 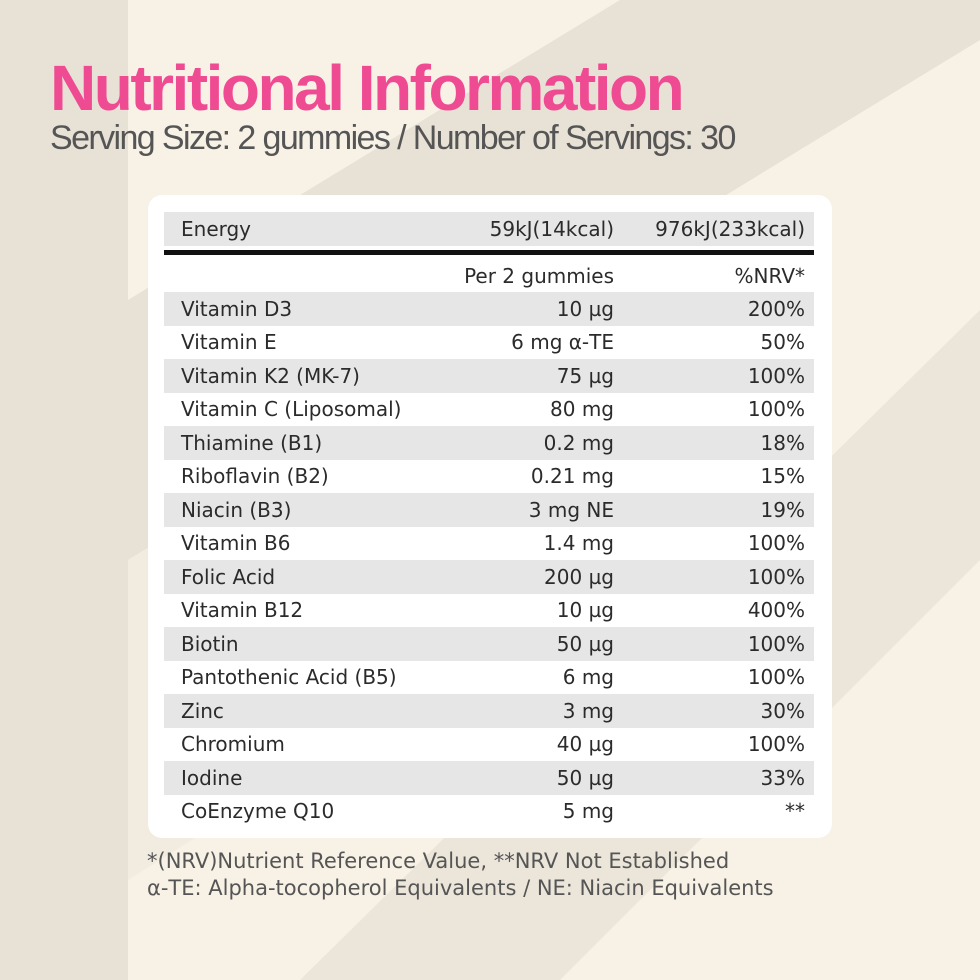 What do you see at coordinates (489, 778) in the screenshot?
I see `table-row: Iodine 50 µg 33%` at bounding box center [489, 778].